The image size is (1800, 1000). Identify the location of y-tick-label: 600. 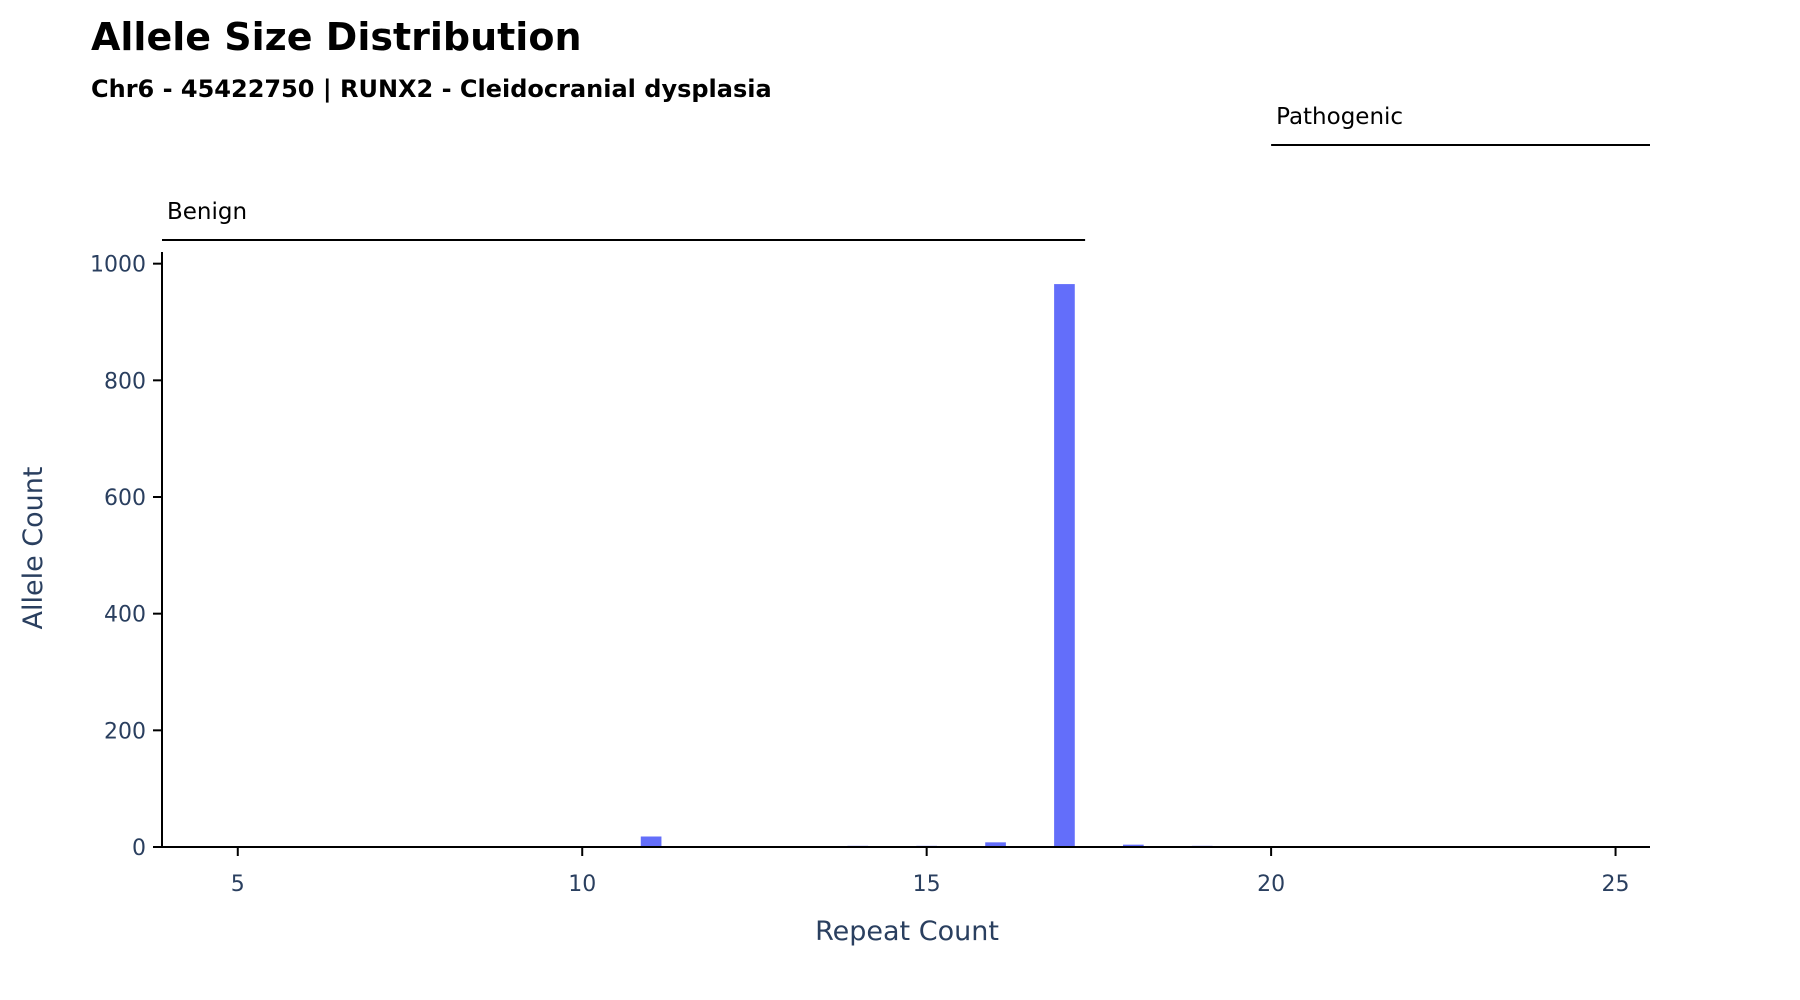
(125, 498).